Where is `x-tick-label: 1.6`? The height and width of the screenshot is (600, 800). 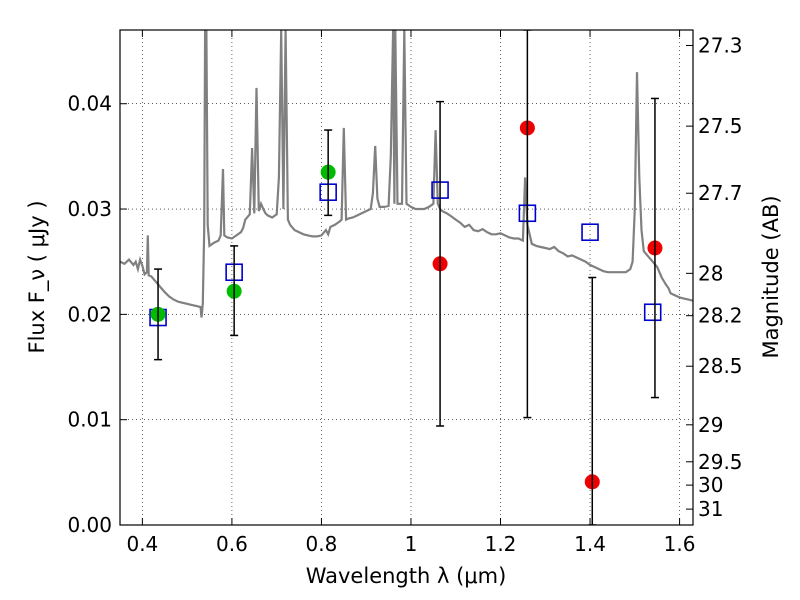
x-tick-label: 1.6 is located at coordinates (680, 544).